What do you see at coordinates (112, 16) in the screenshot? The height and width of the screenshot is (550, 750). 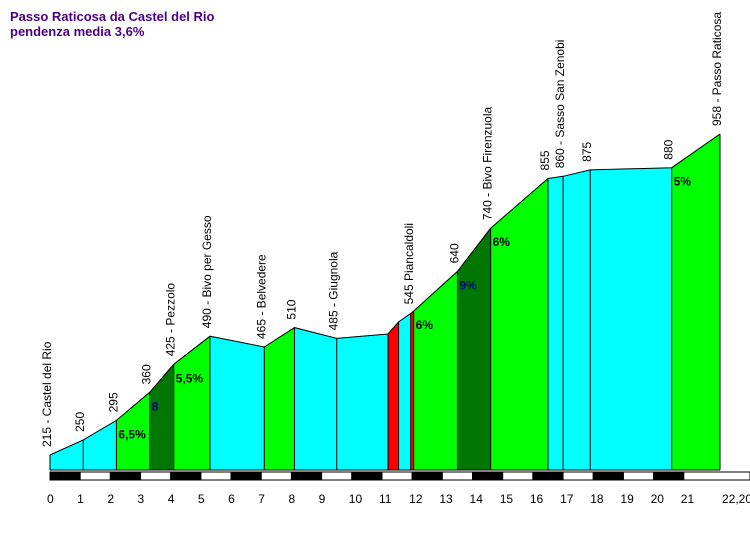 I see `chart-title: Passo Raticosa da Castel del Rio` at bounding box center [112, 16].